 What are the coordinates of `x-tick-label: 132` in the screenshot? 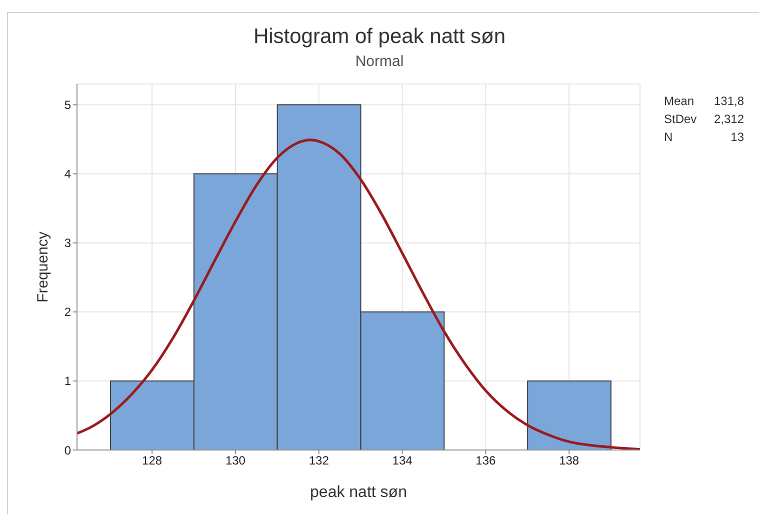 It's located at (319, 461).